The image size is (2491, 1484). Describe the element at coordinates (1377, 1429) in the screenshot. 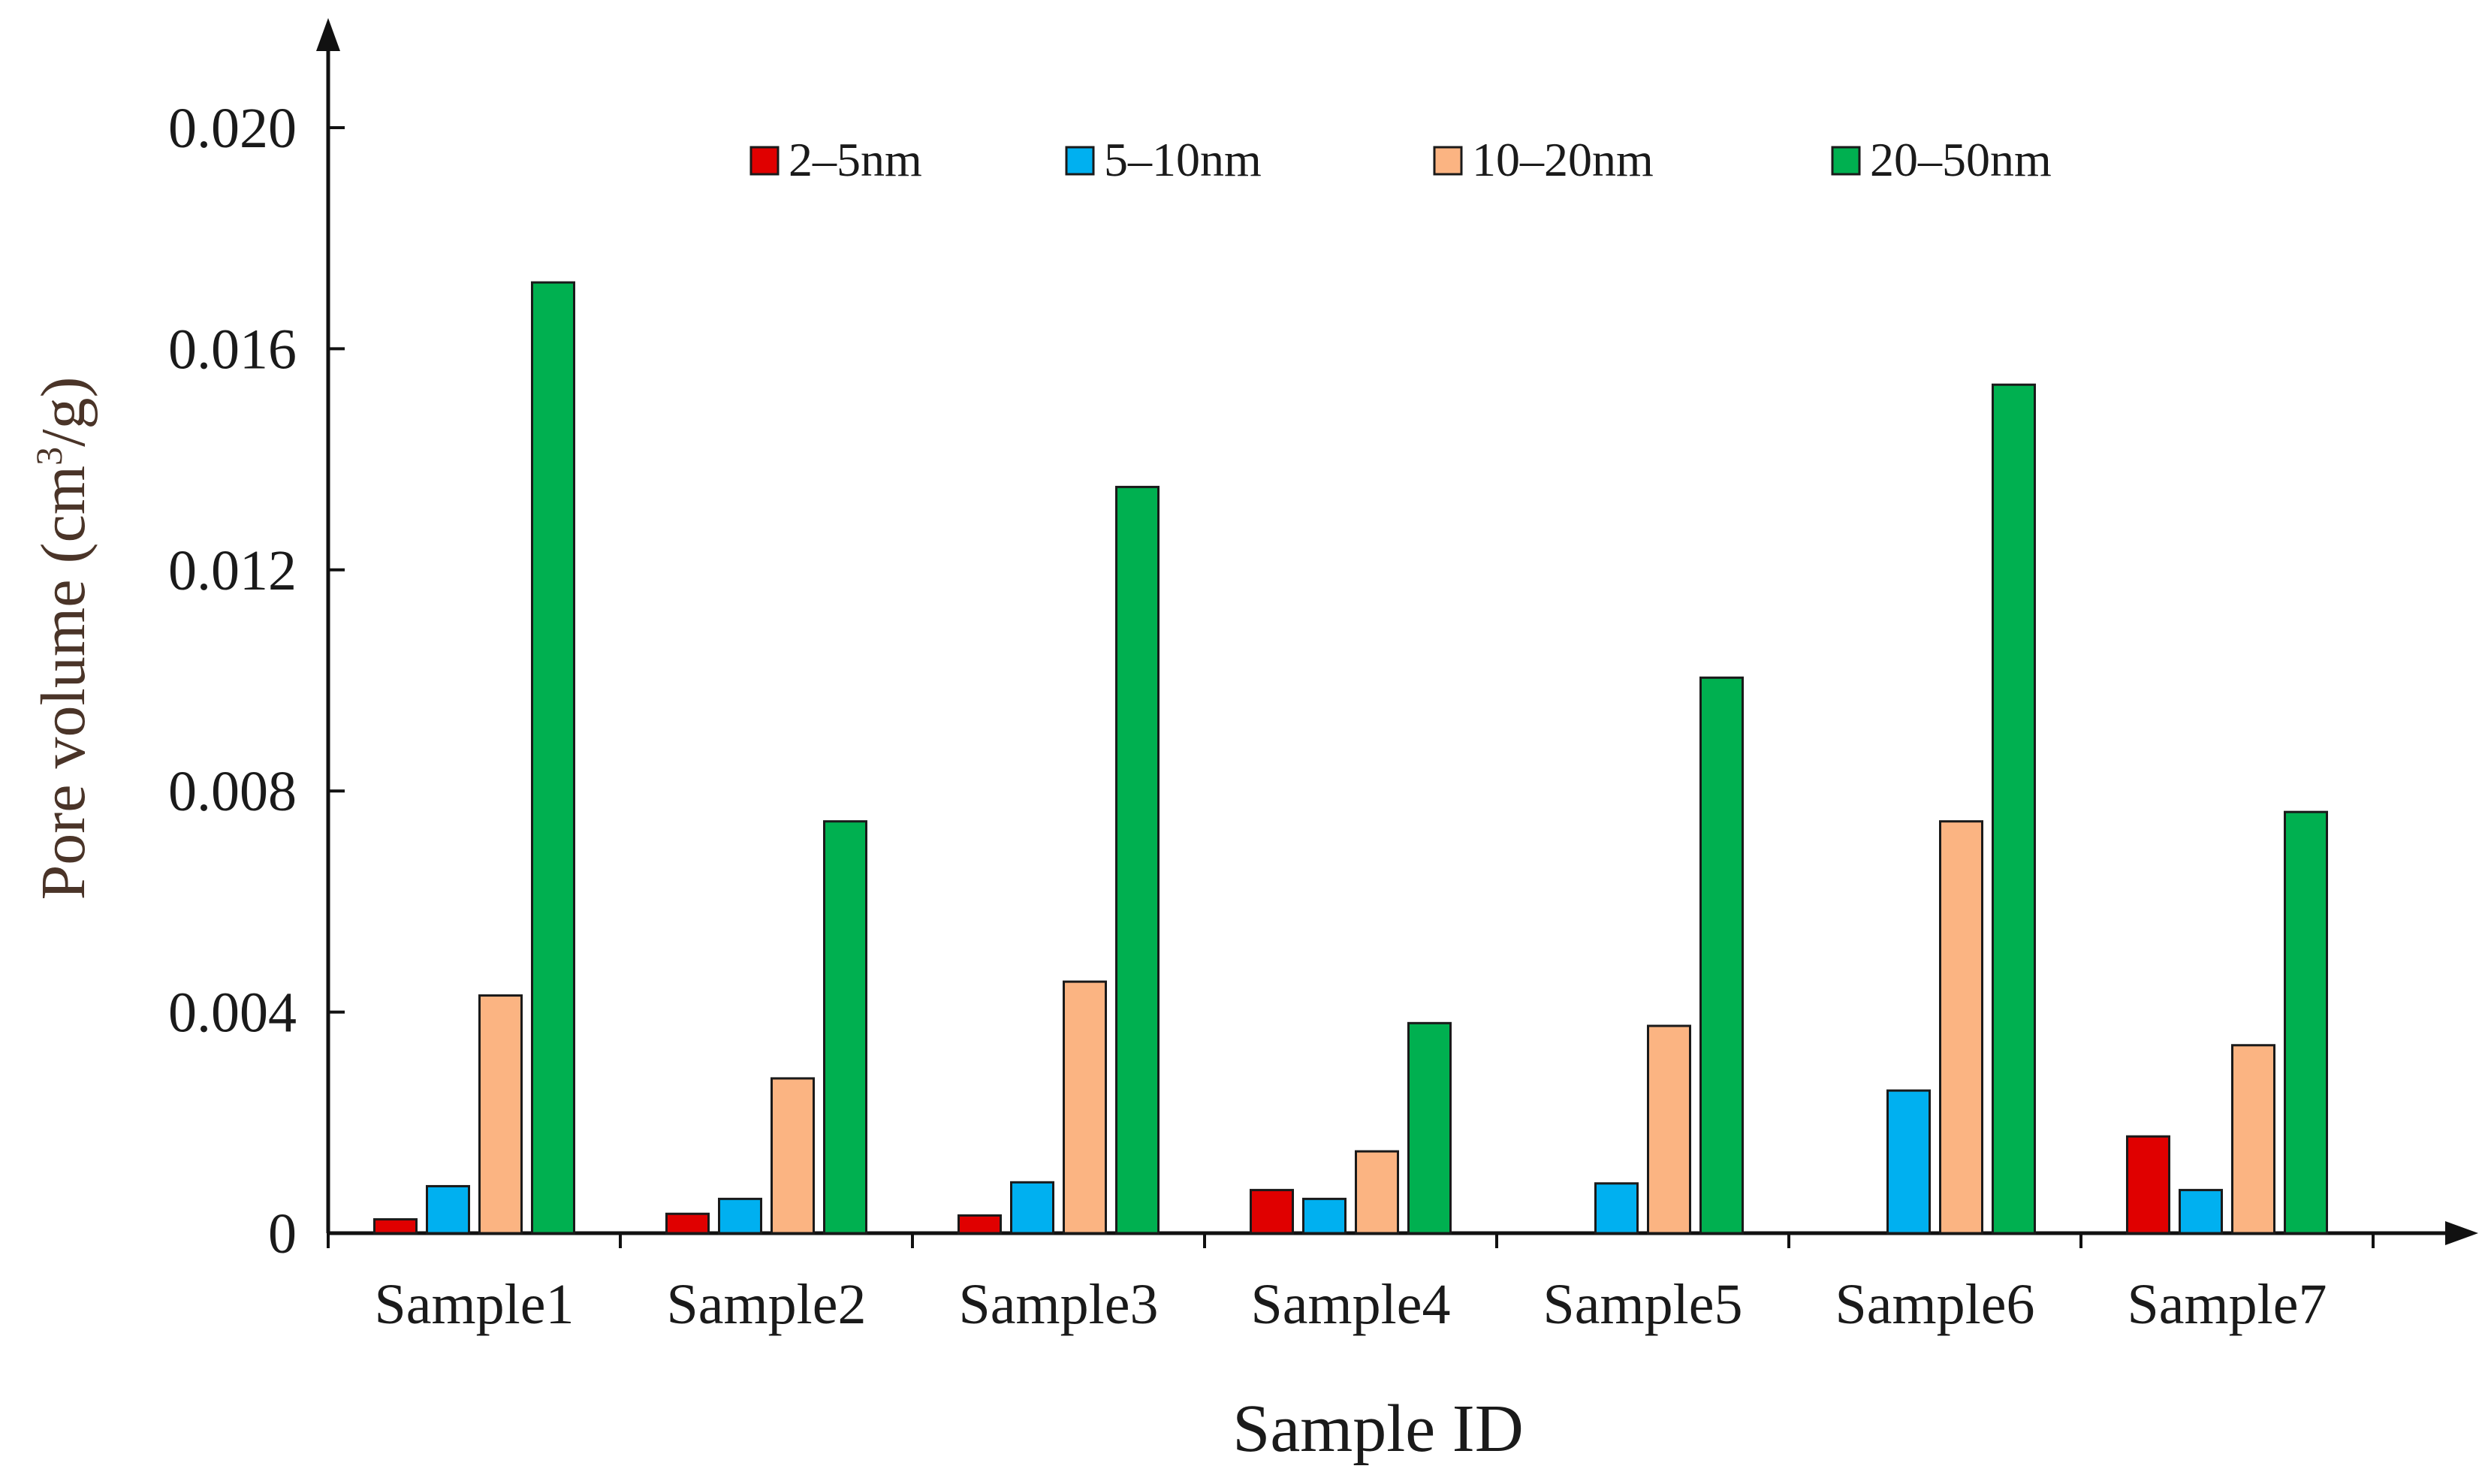

I see `x-axis-title: Sample ID` at that location.